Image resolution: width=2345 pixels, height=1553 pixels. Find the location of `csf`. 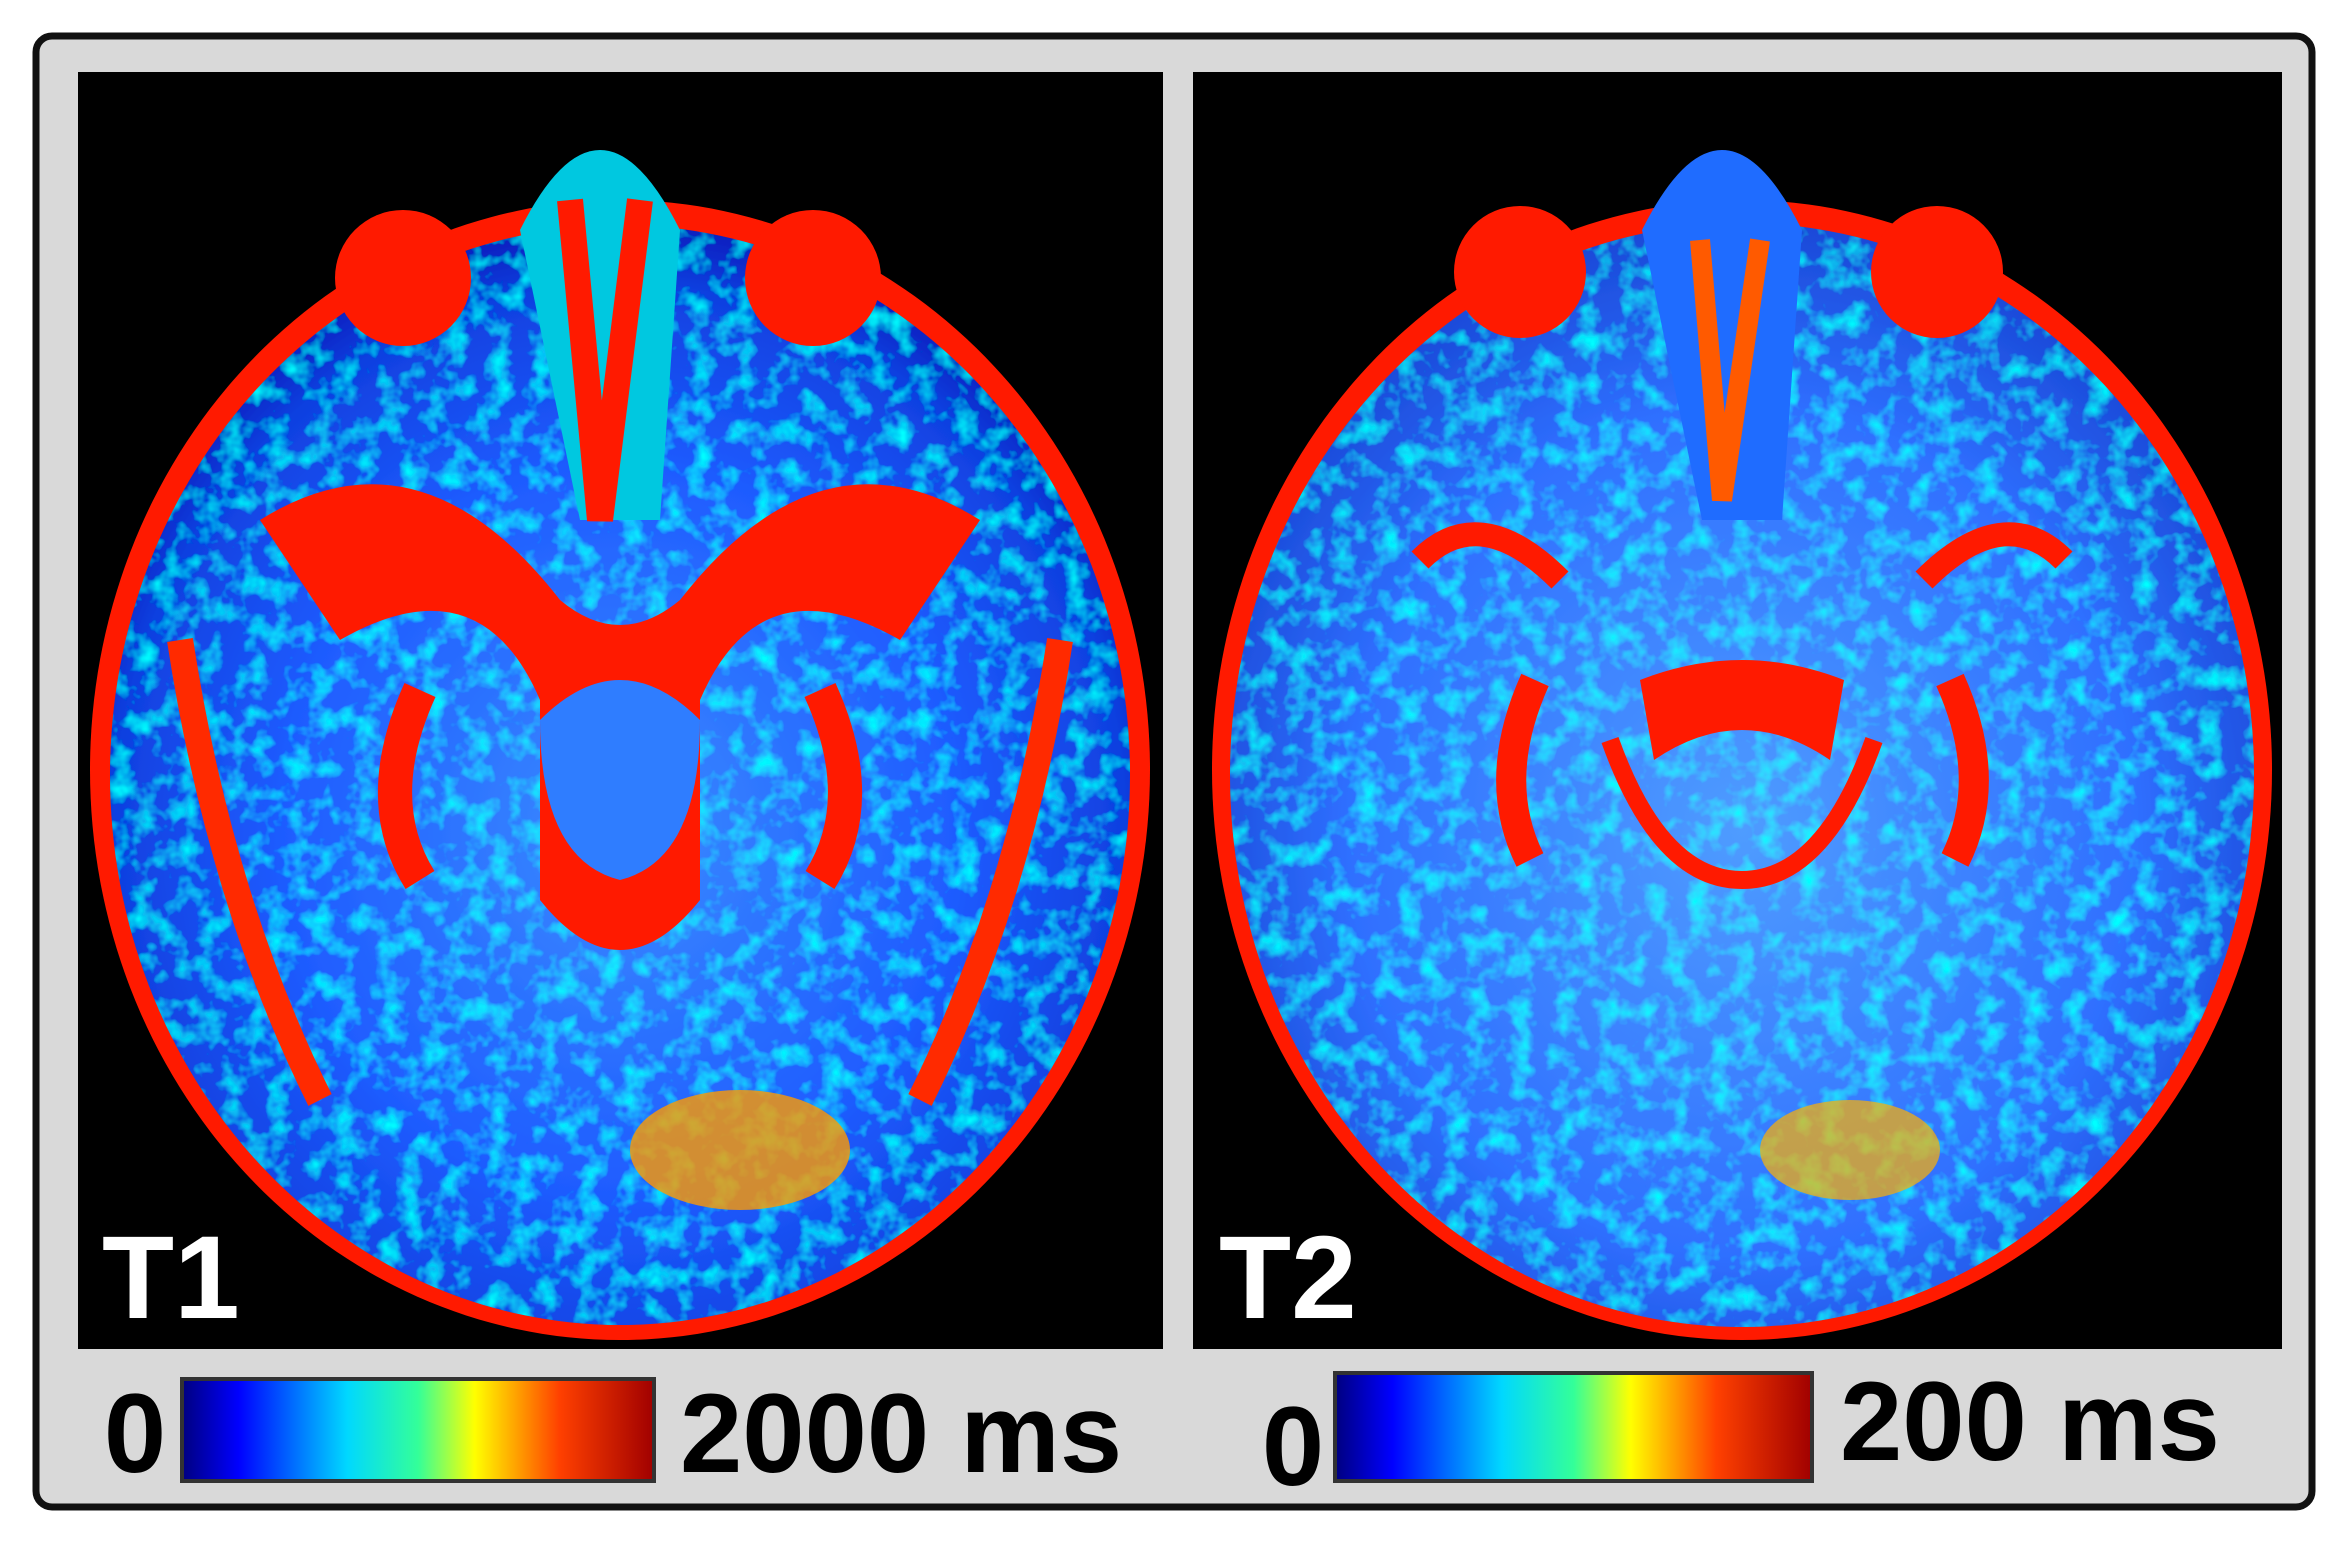

csf is located at coordinates (1742, 710).